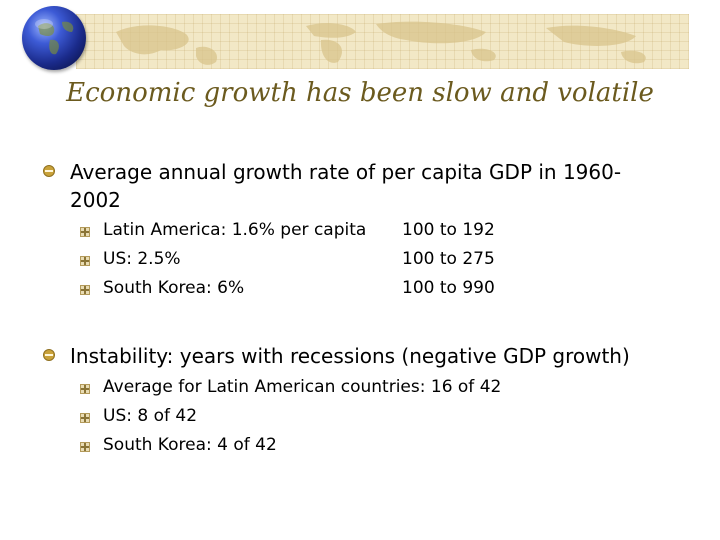  What do you see at coordinates (174, 288) in the screenshot?
I see `section1-item-label: South Korea: 6%` at bounding box center [174, 288].